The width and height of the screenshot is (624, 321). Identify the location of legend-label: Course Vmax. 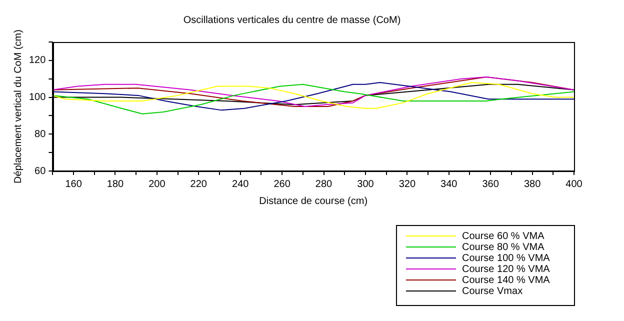
(492, 291).